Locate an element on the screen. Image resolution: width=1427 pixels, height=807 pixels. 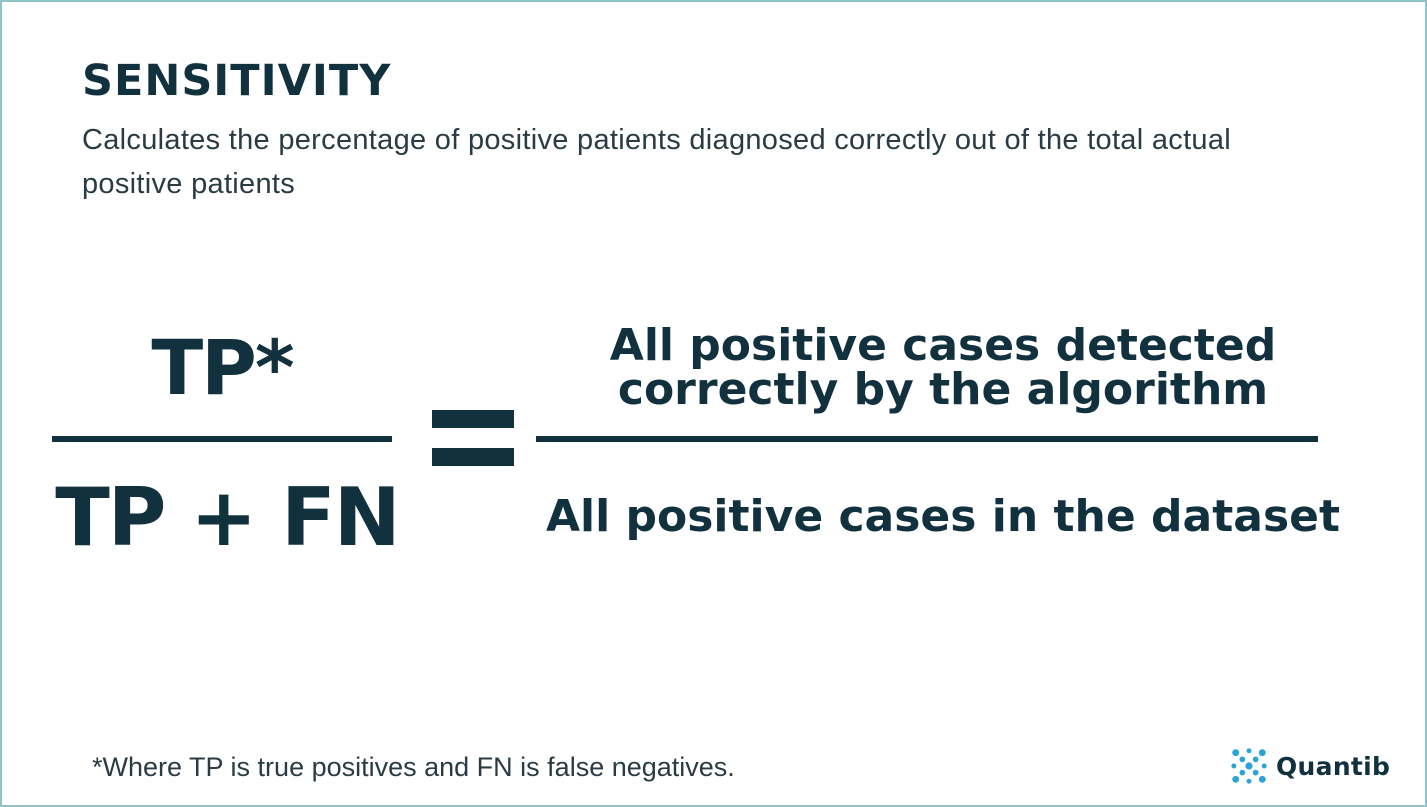
logo-dots is located at coordinates (1249, 766).